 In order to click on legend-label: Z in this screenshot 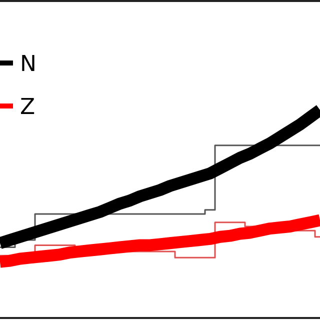, I will do `click(28, 107)`.